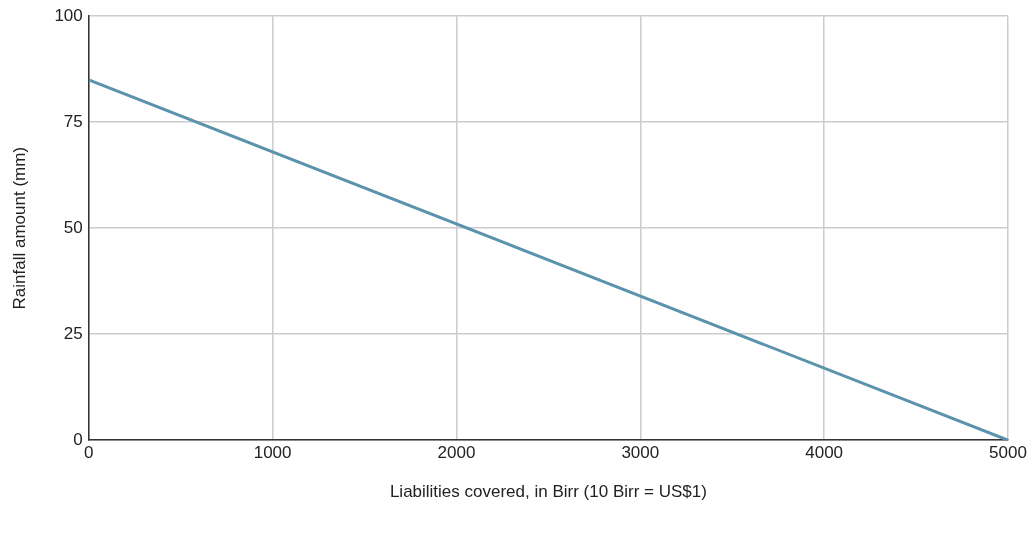 The image size is (1034, 533). Describe the element at coordinates (824, 453) in the screenshot. I see `x-tick-label: 4000` at that location.